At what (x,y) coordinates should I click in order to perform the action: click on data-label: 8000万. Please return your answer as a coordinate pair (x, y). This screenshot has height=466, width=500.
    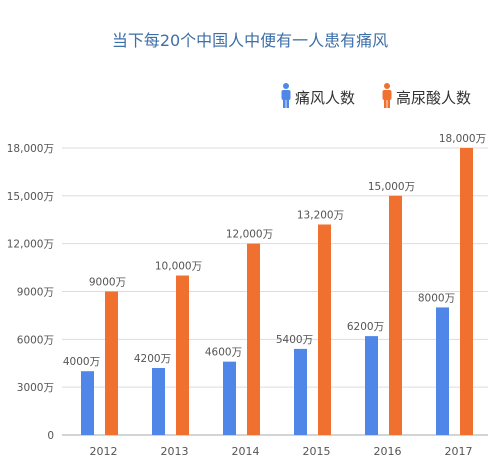
    Looking at the image, I should click on (436, 298).